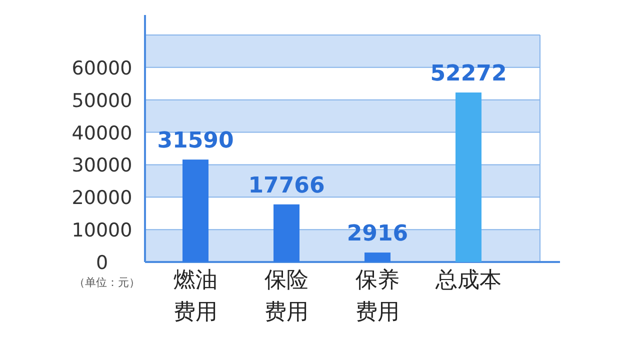 This screenshot has height=343, width=630. What do you see at coordinates (102, 198) in the screenshot?
I see `y-tick-label: 20000` at bounding box center [102, 198].